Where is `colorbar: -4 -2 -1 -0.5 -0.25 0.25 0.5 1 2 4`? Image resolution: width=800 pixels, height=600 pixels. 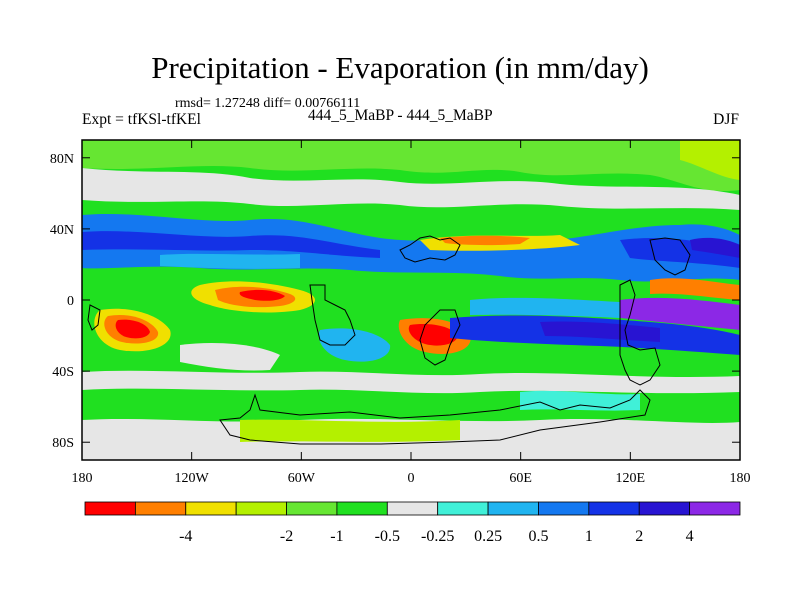
colorbar: -4 -2 -1 -0.5 -0.25 0.25 0.5 1 2 4 is located at coordinates (412, 523).